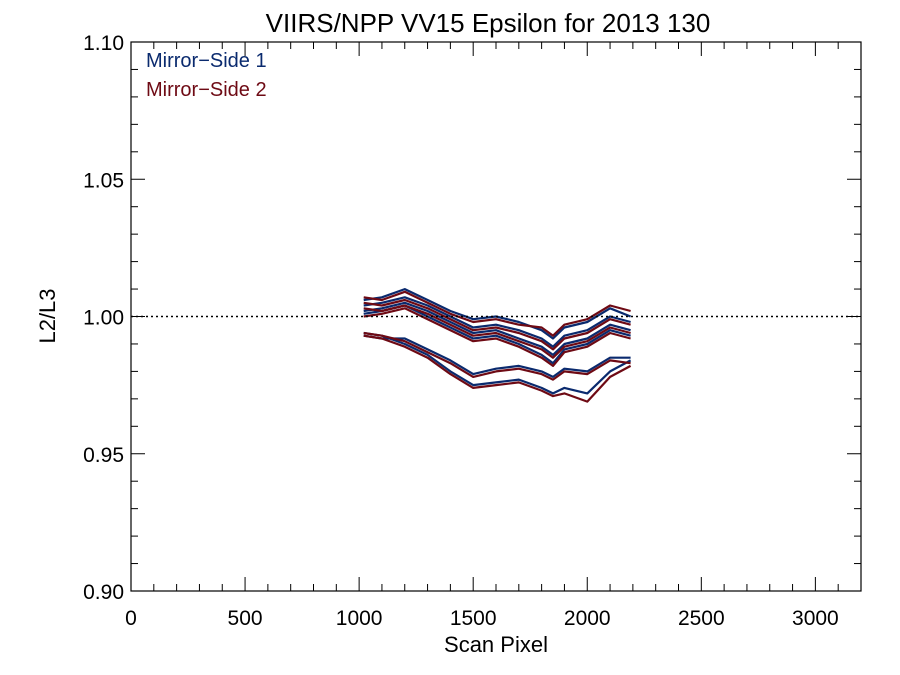 The image size is (900, 675). Describe the element at coordinates (496, 644) in the screenshot. I see `x-axis-label: Scan Pixel` at that location.